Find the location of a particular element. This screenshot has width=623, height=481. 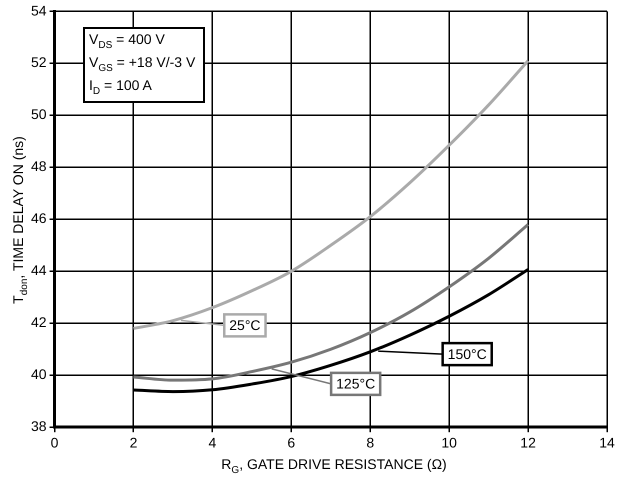

text: V$_{DS}$ = 400 V V$_{GS}$ = +18 V/-3 V I$_{D}$ = 100 A is located at coordinates (142, 63).